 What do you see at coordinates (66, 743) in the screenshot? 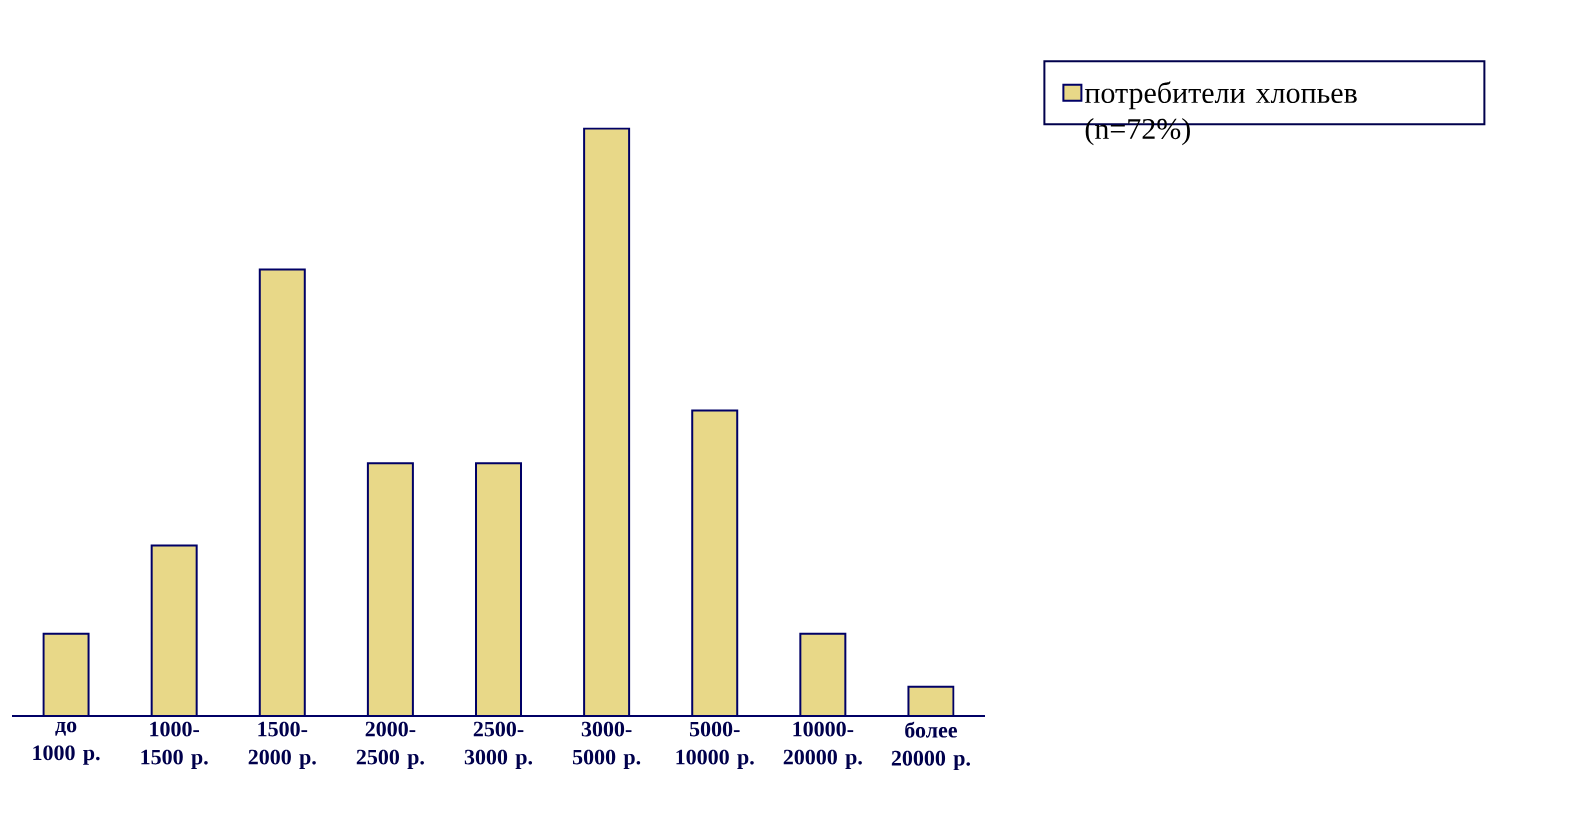
I see `x-tick-label: до 1000 р.` at bounding box center [66, 743].